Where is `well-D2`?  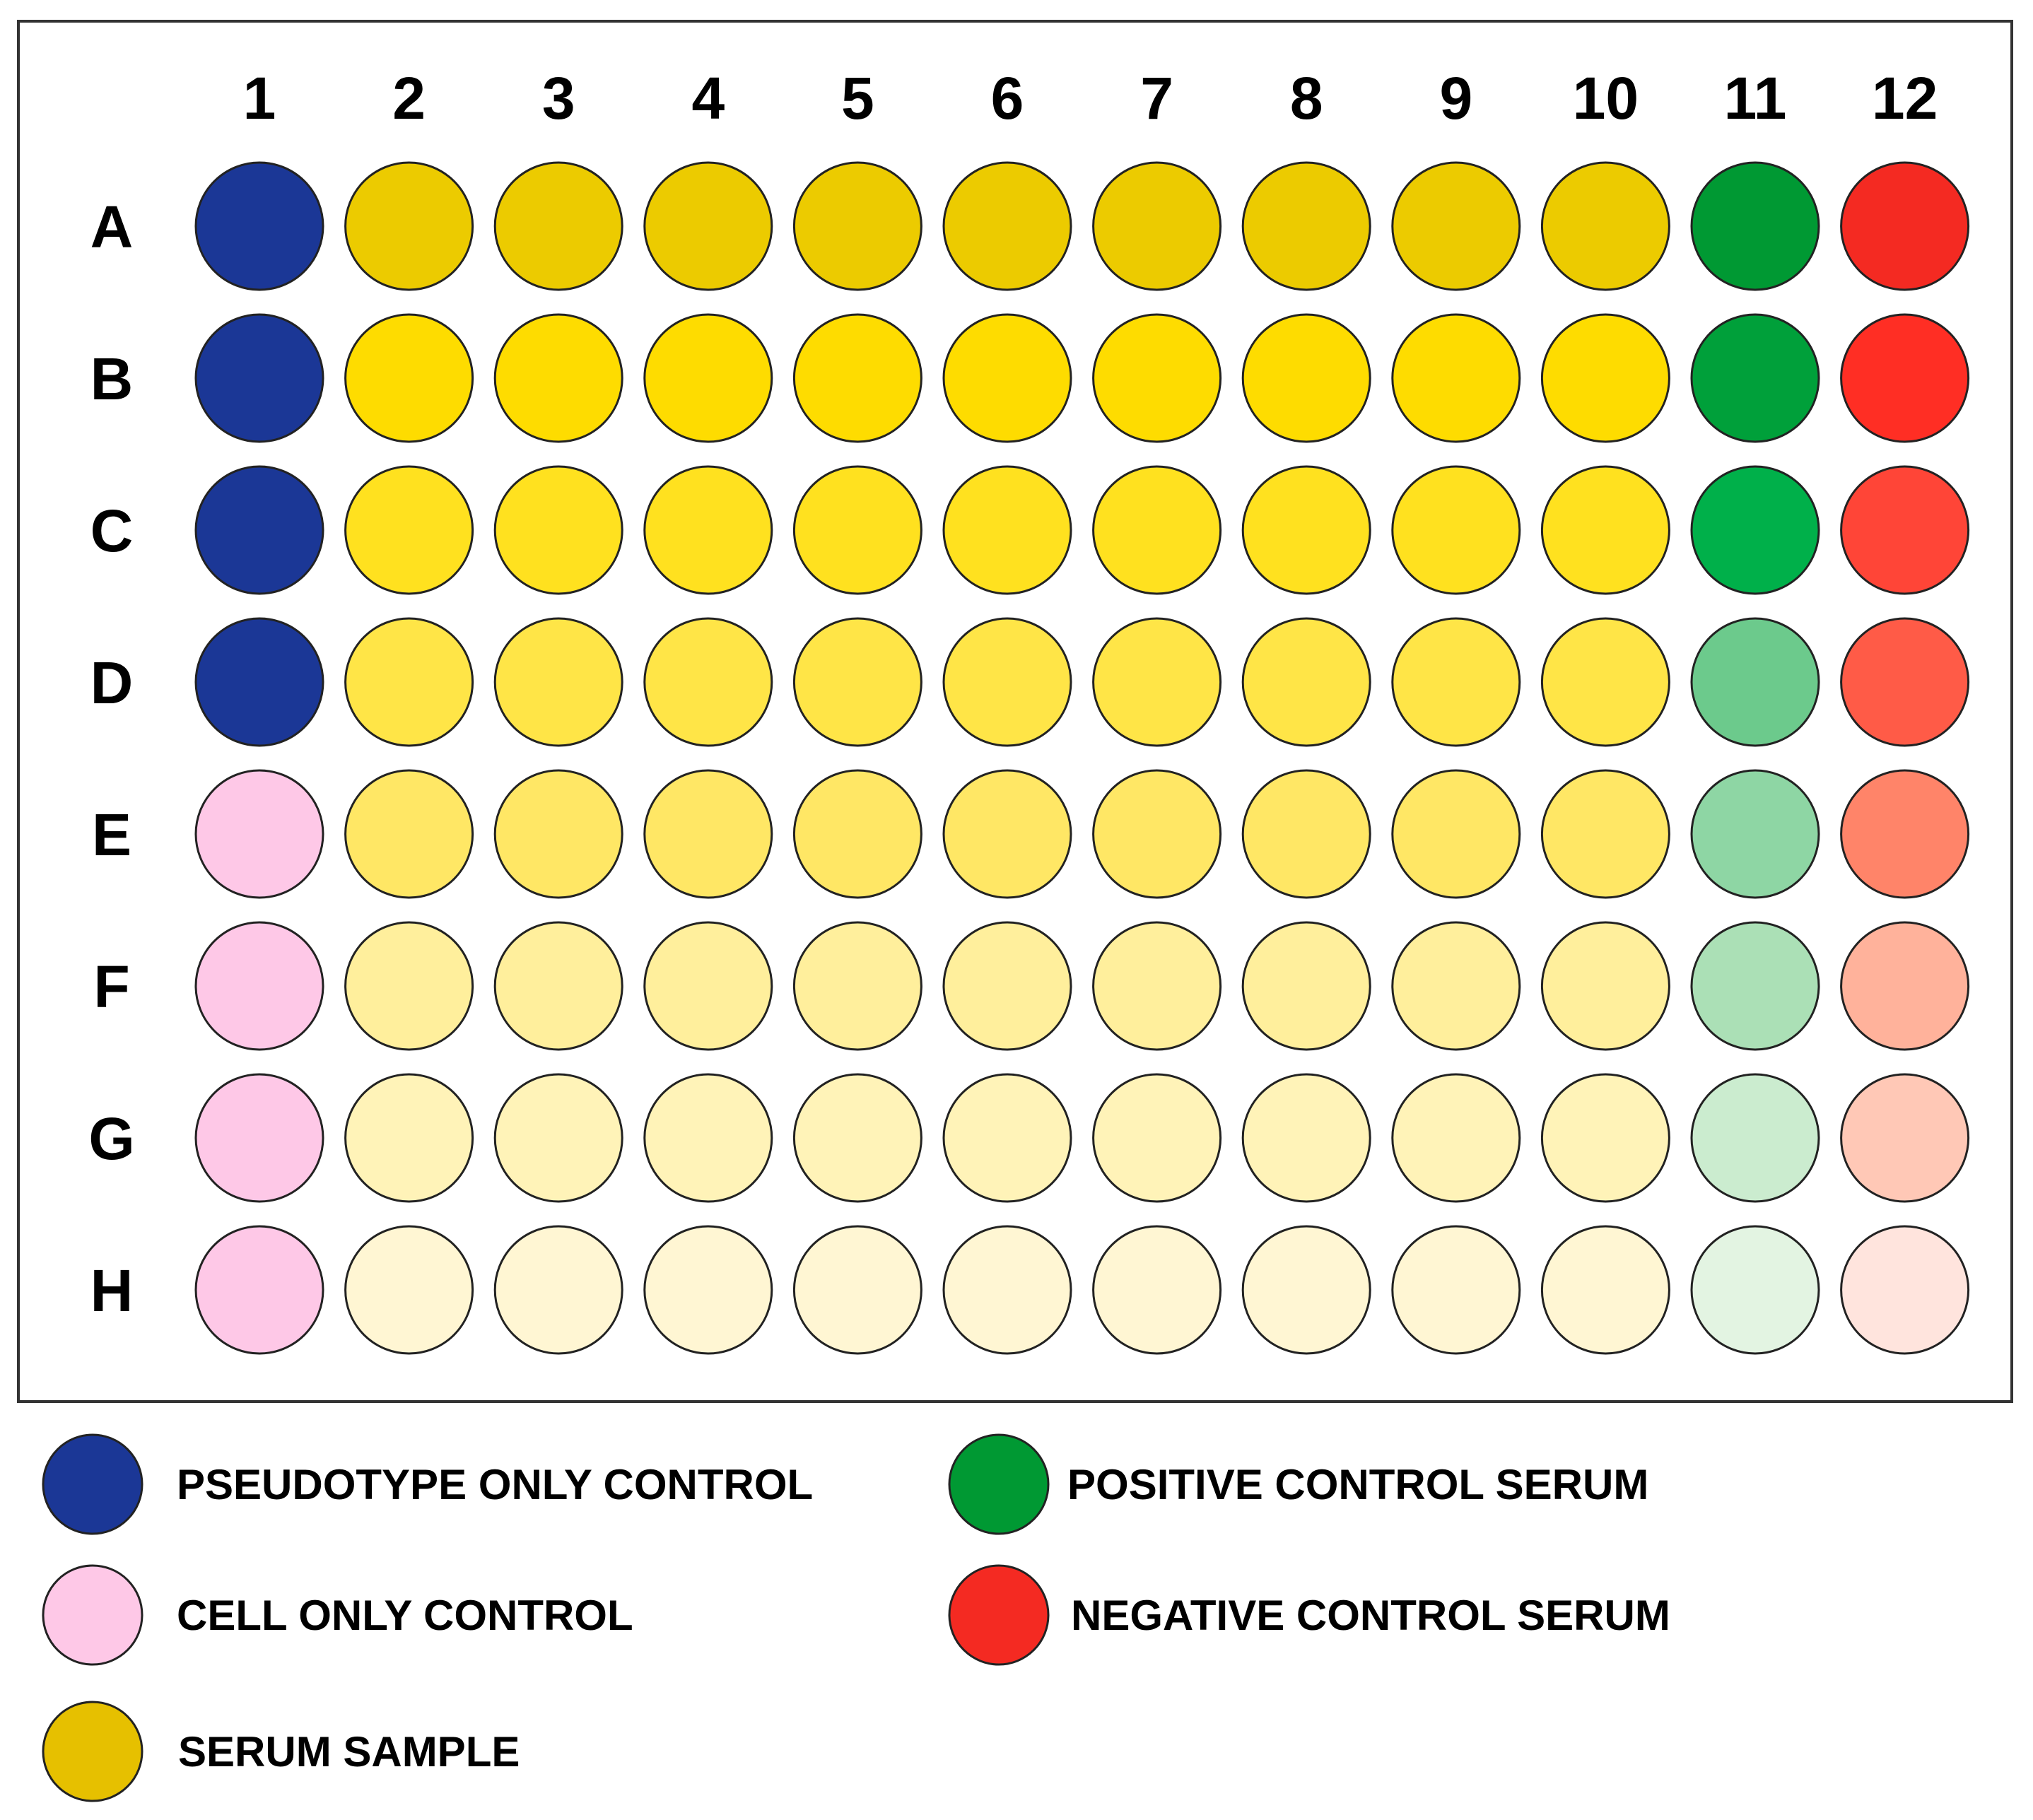
well-D2 is located at coordinates (409, 682).